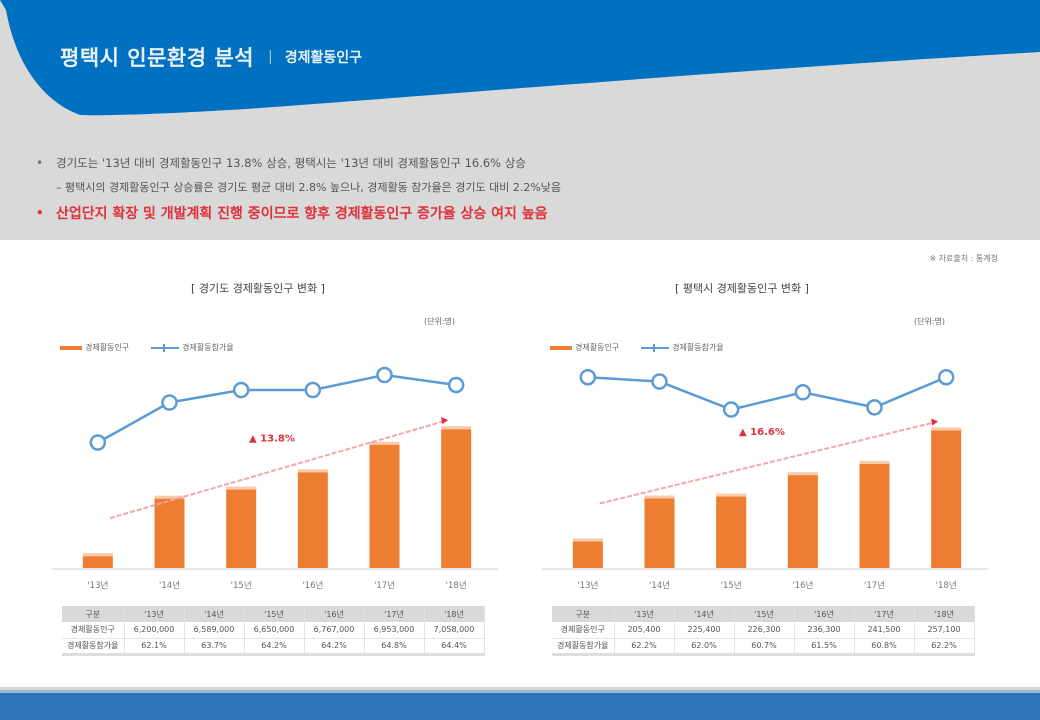 The width and height of the screenshot is (1040, 720). Describe the element at coordinates (824, 647) in the screenshot. I see `table-cell: 61.5%` at that location.